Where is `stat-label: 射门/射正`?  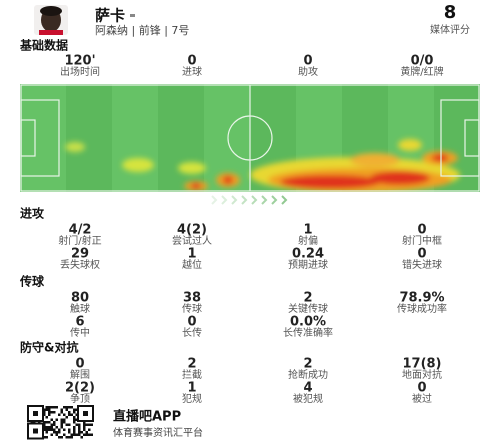 stat-label: 射门/射正 is located at coordinates (79, 240).